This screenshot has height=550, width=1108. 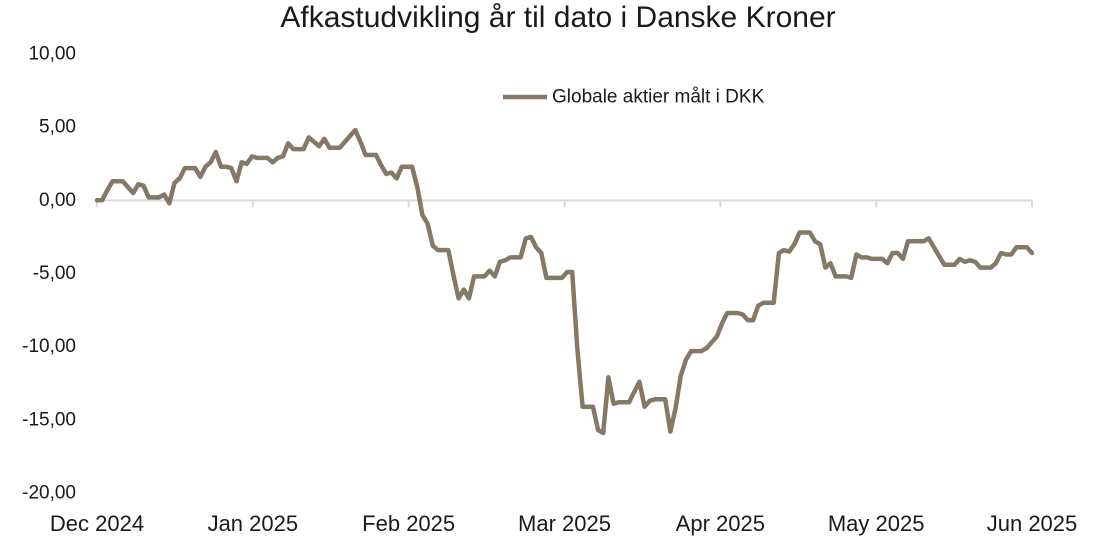 What do you see at coordinates (52, 54) in the screenshot?
I see `y-tick-label: 10,00` at bounding box center [52, 54].